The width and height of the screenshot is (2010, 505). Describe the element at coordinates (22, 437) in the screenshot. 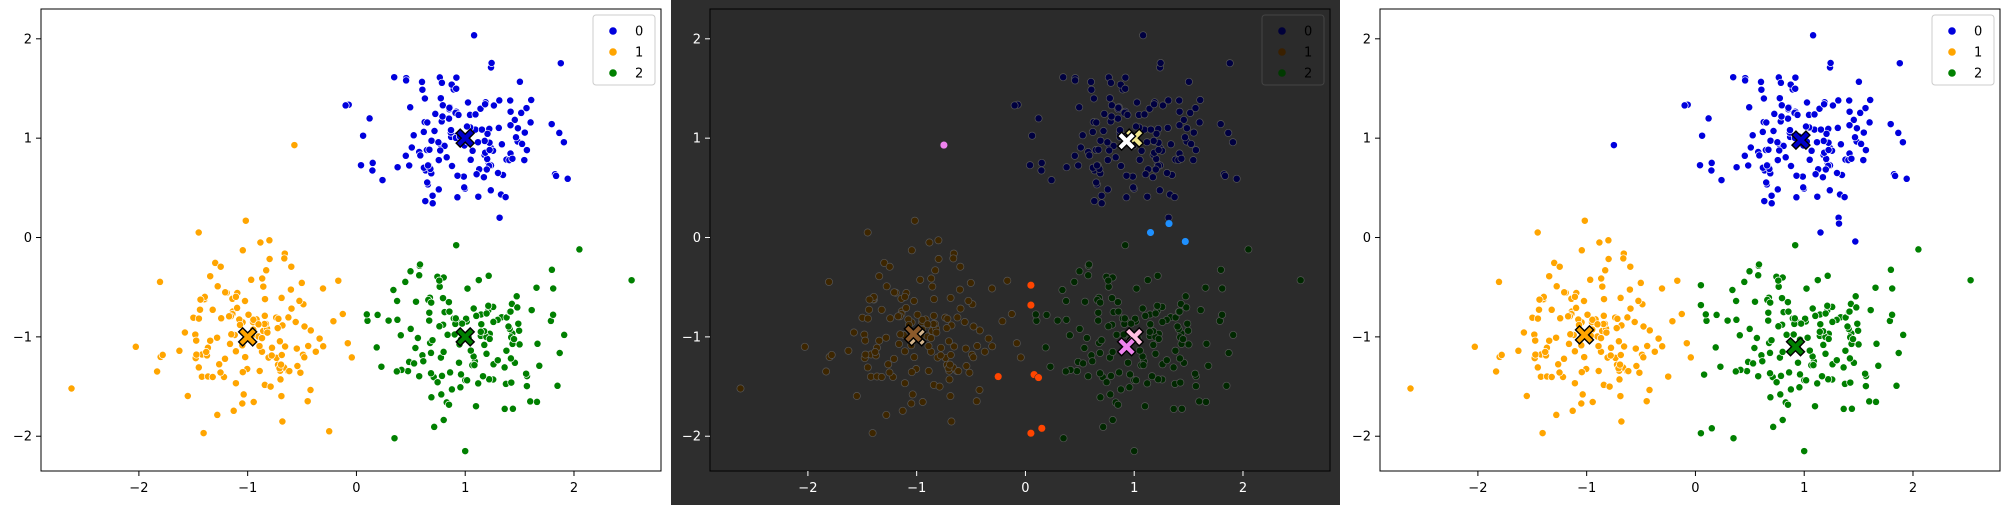

I see `y-tick-label: −2` at that location.